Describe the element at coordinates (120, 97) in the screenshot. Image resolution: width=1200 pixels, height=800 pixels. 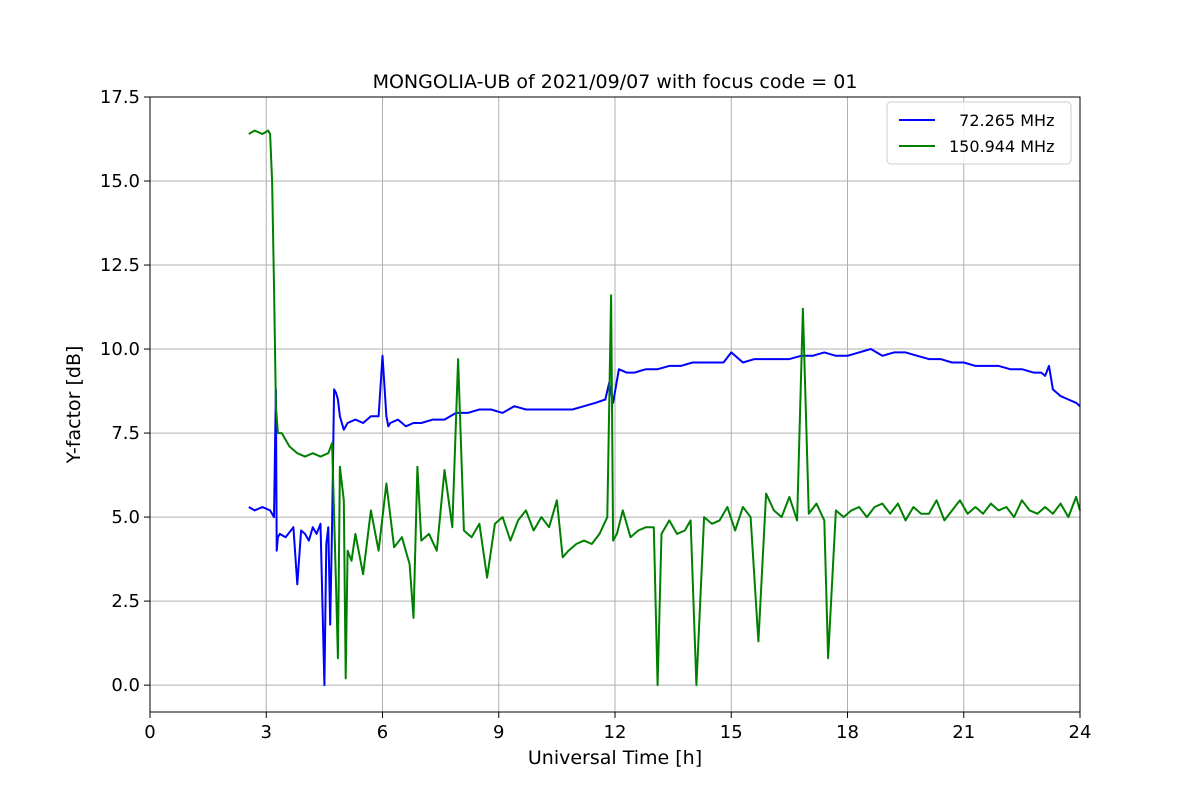
I see `y-tick-label: 17.5` at that location.